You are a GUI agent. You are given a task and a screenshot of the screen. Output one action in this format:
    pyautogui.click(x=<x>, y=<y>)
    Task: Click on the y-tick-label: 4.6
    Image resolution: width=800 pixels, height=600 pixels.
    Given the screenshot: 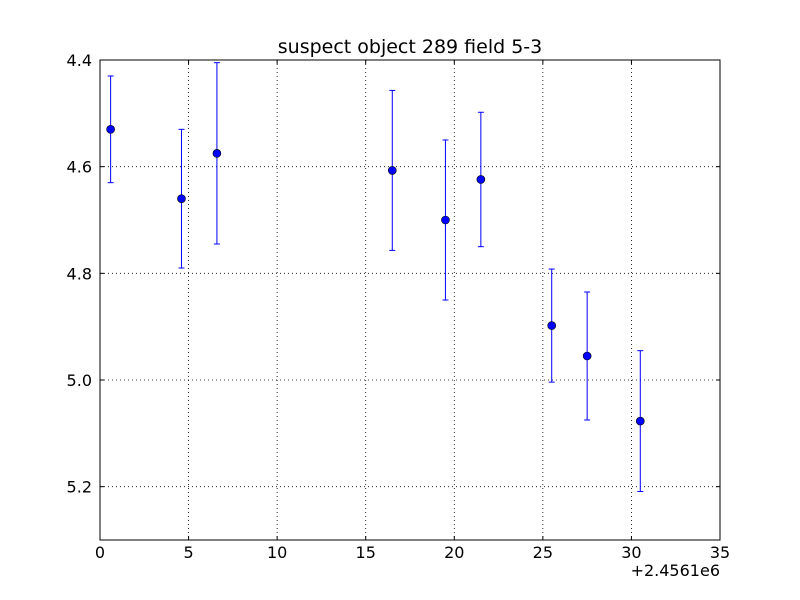 What is the action you would take?
    pyautogui.click(x=79, y=167)
    